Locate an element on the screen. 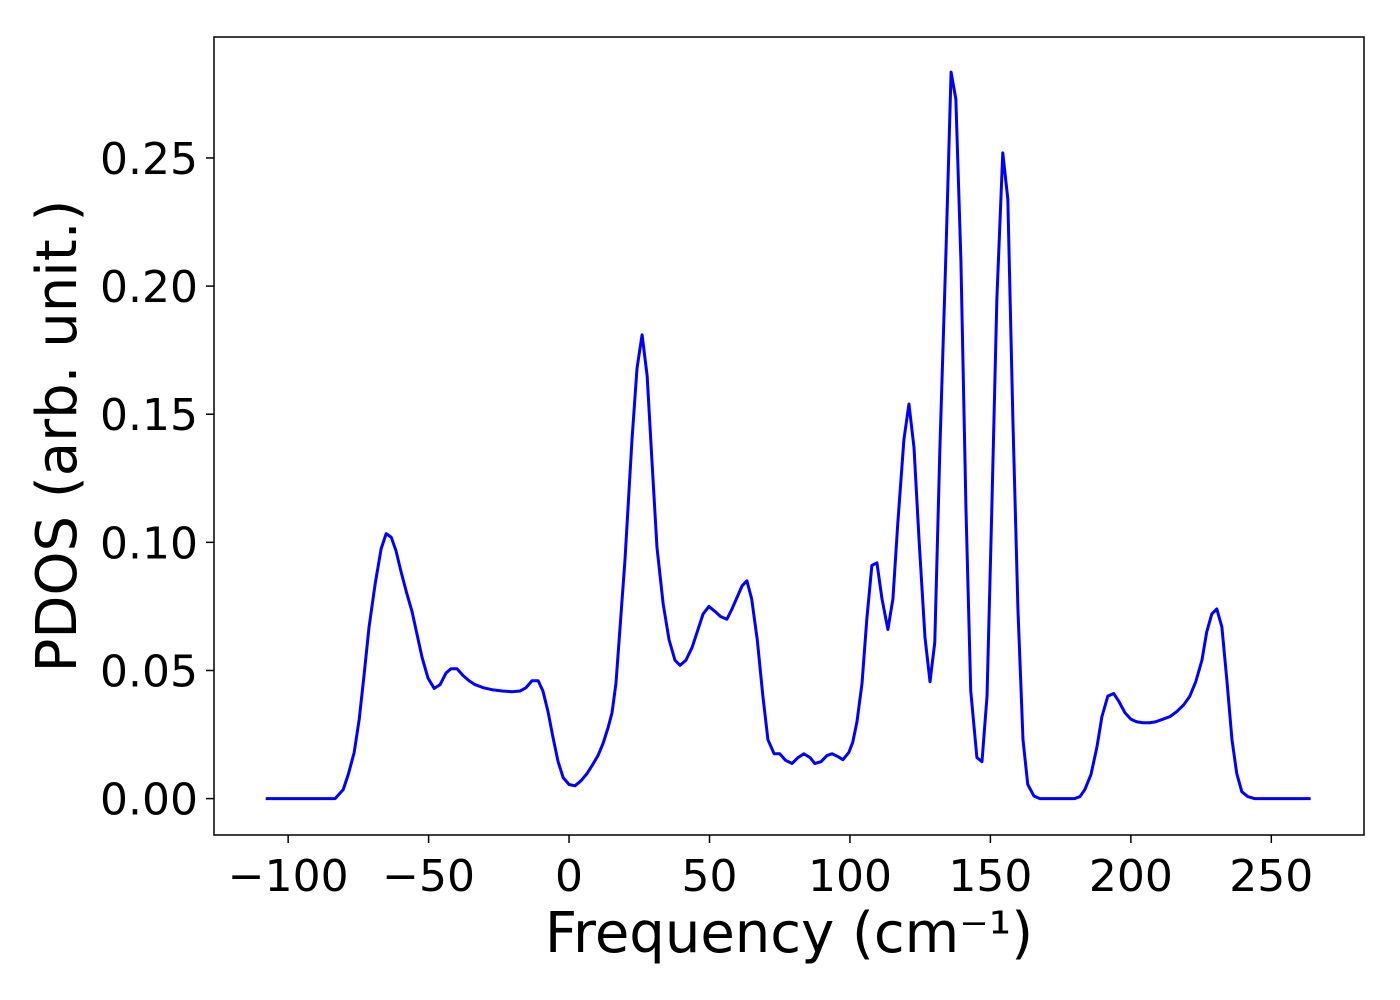  y-tick-label: 0.00 is located at coordinates (149, 800).